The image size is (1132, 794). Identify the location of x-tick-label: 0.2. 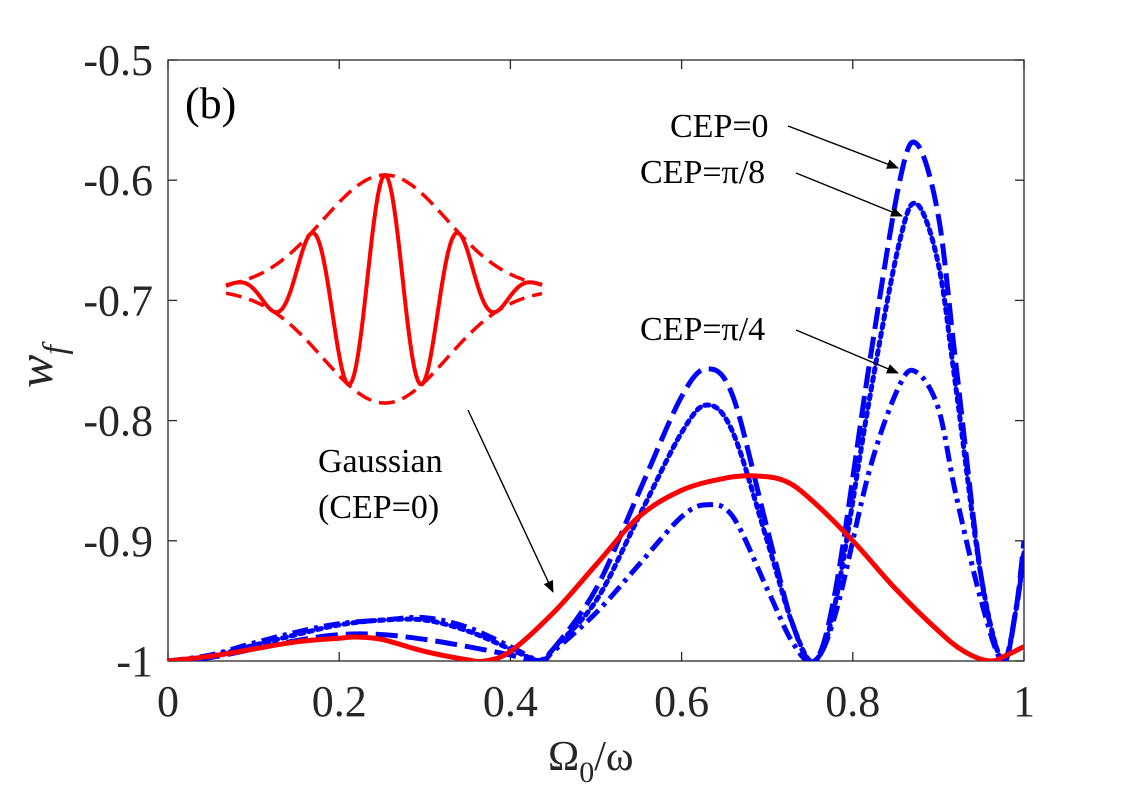
(339, 701).